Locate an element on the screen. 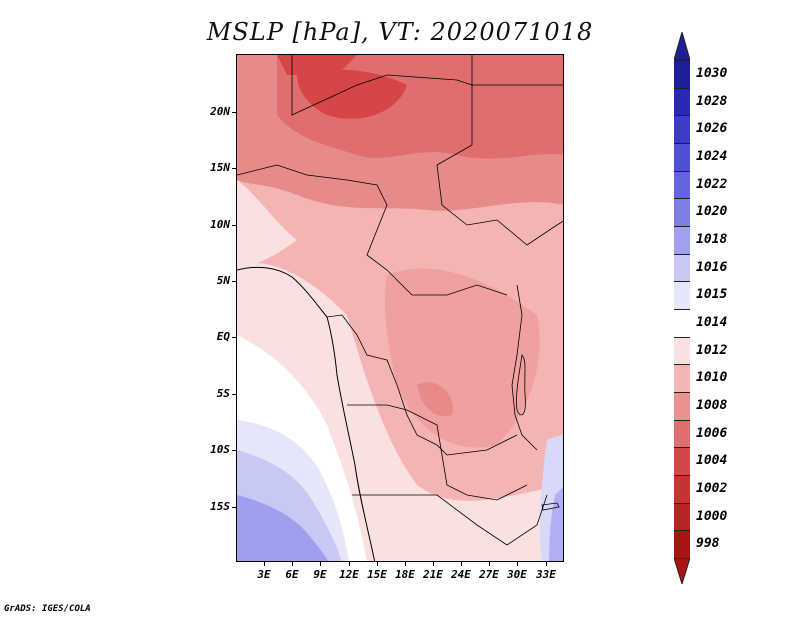 Image resolution: width=800 pixels, height=618 pixels. lat-tick-label: 15N is located at coordinates (220, 167).